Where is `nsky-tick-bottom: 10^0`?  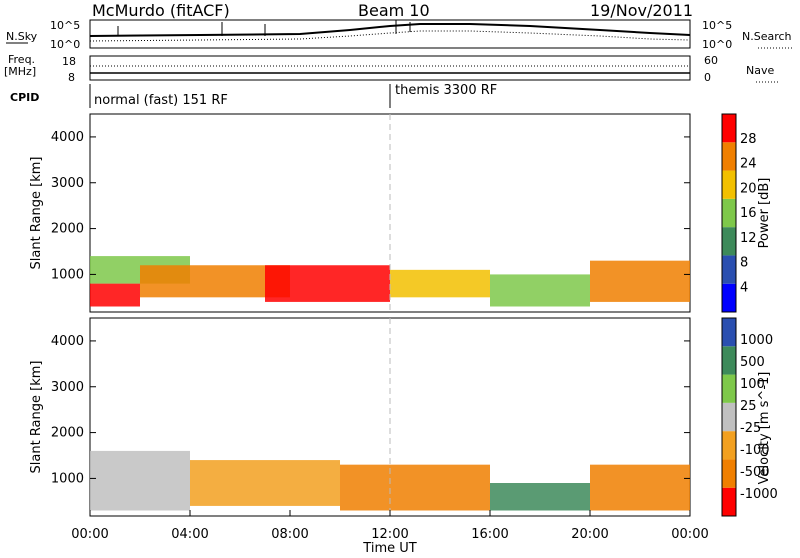 nsky-tick-bottom: 10^0 is located at coordinates (65, 44).